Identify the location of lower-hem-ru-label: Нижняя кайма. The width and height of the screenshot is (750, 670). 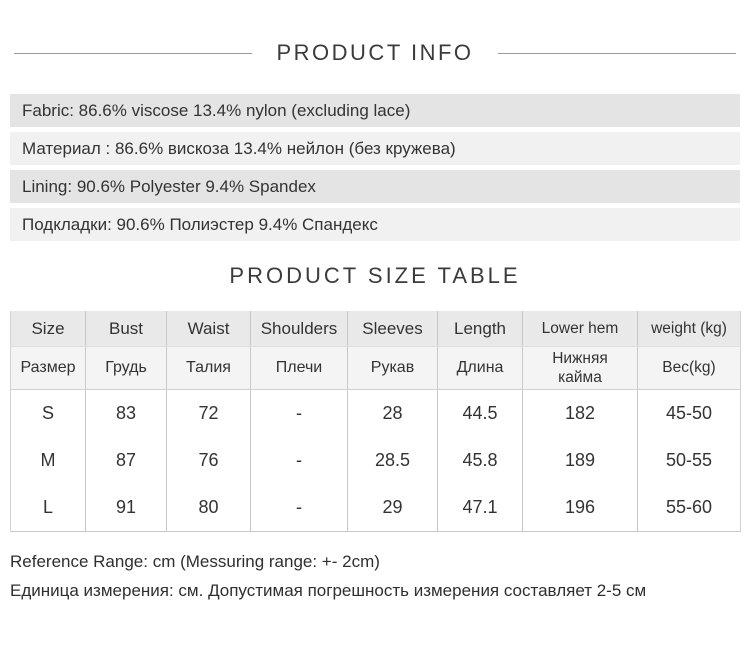
(580, 367).